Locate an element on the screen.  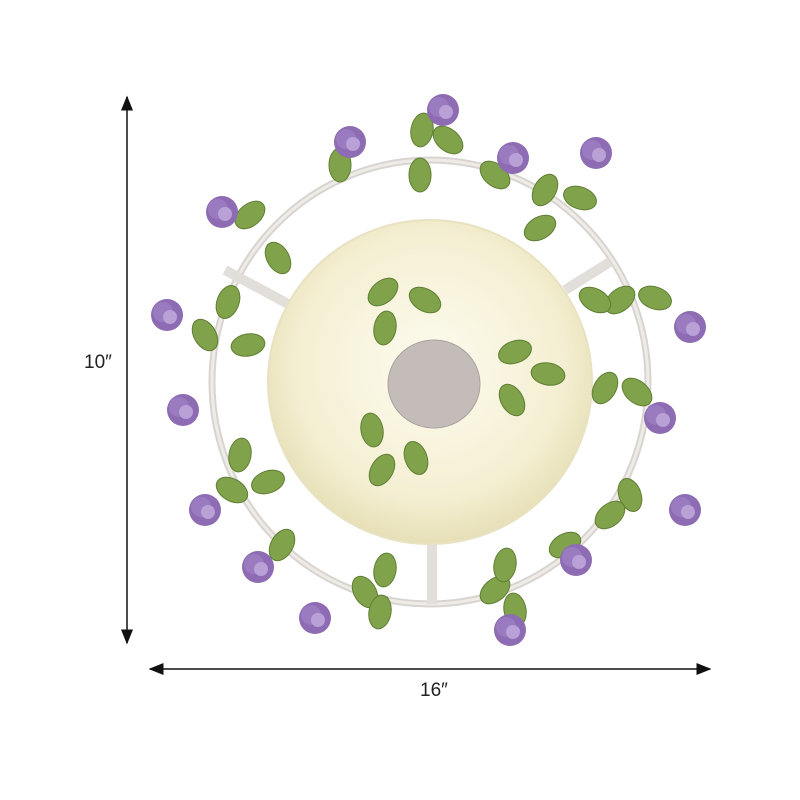
height-label: 10″ is located at coordinates (98, 362).